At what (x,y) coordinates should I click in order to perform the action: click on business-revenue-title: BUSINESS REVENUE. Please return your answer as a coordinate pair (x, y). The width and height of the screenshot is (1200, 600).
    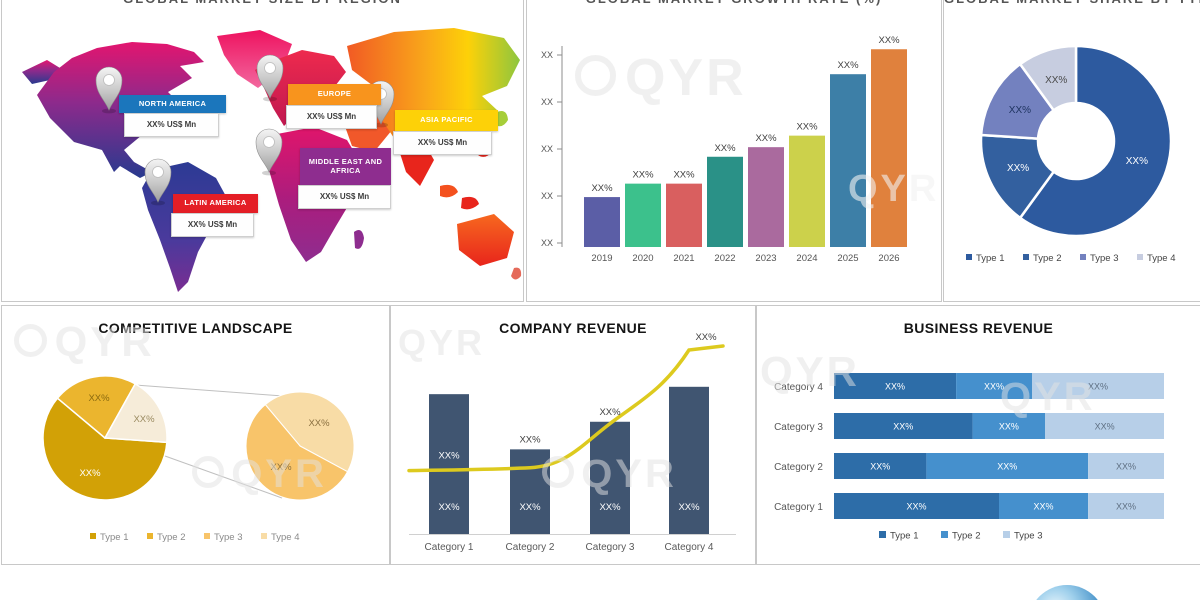
    Looking at the image, I should click on (978, 328).